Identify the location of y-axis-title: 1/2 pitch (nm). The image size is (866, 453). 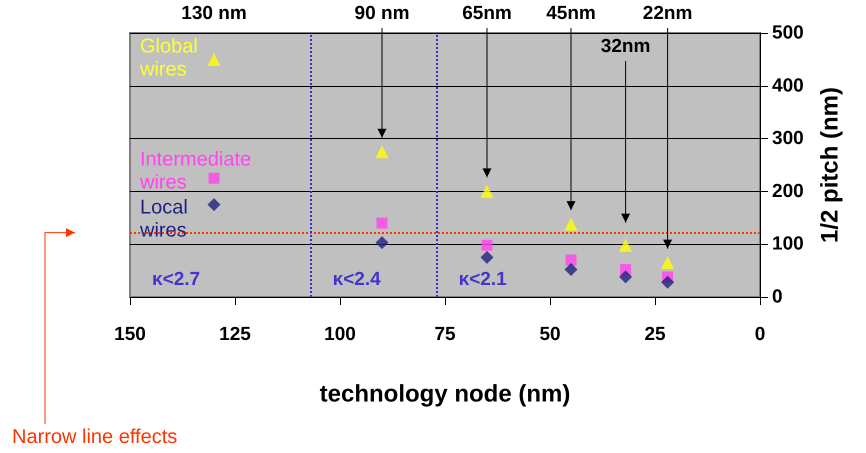
(830, 165).